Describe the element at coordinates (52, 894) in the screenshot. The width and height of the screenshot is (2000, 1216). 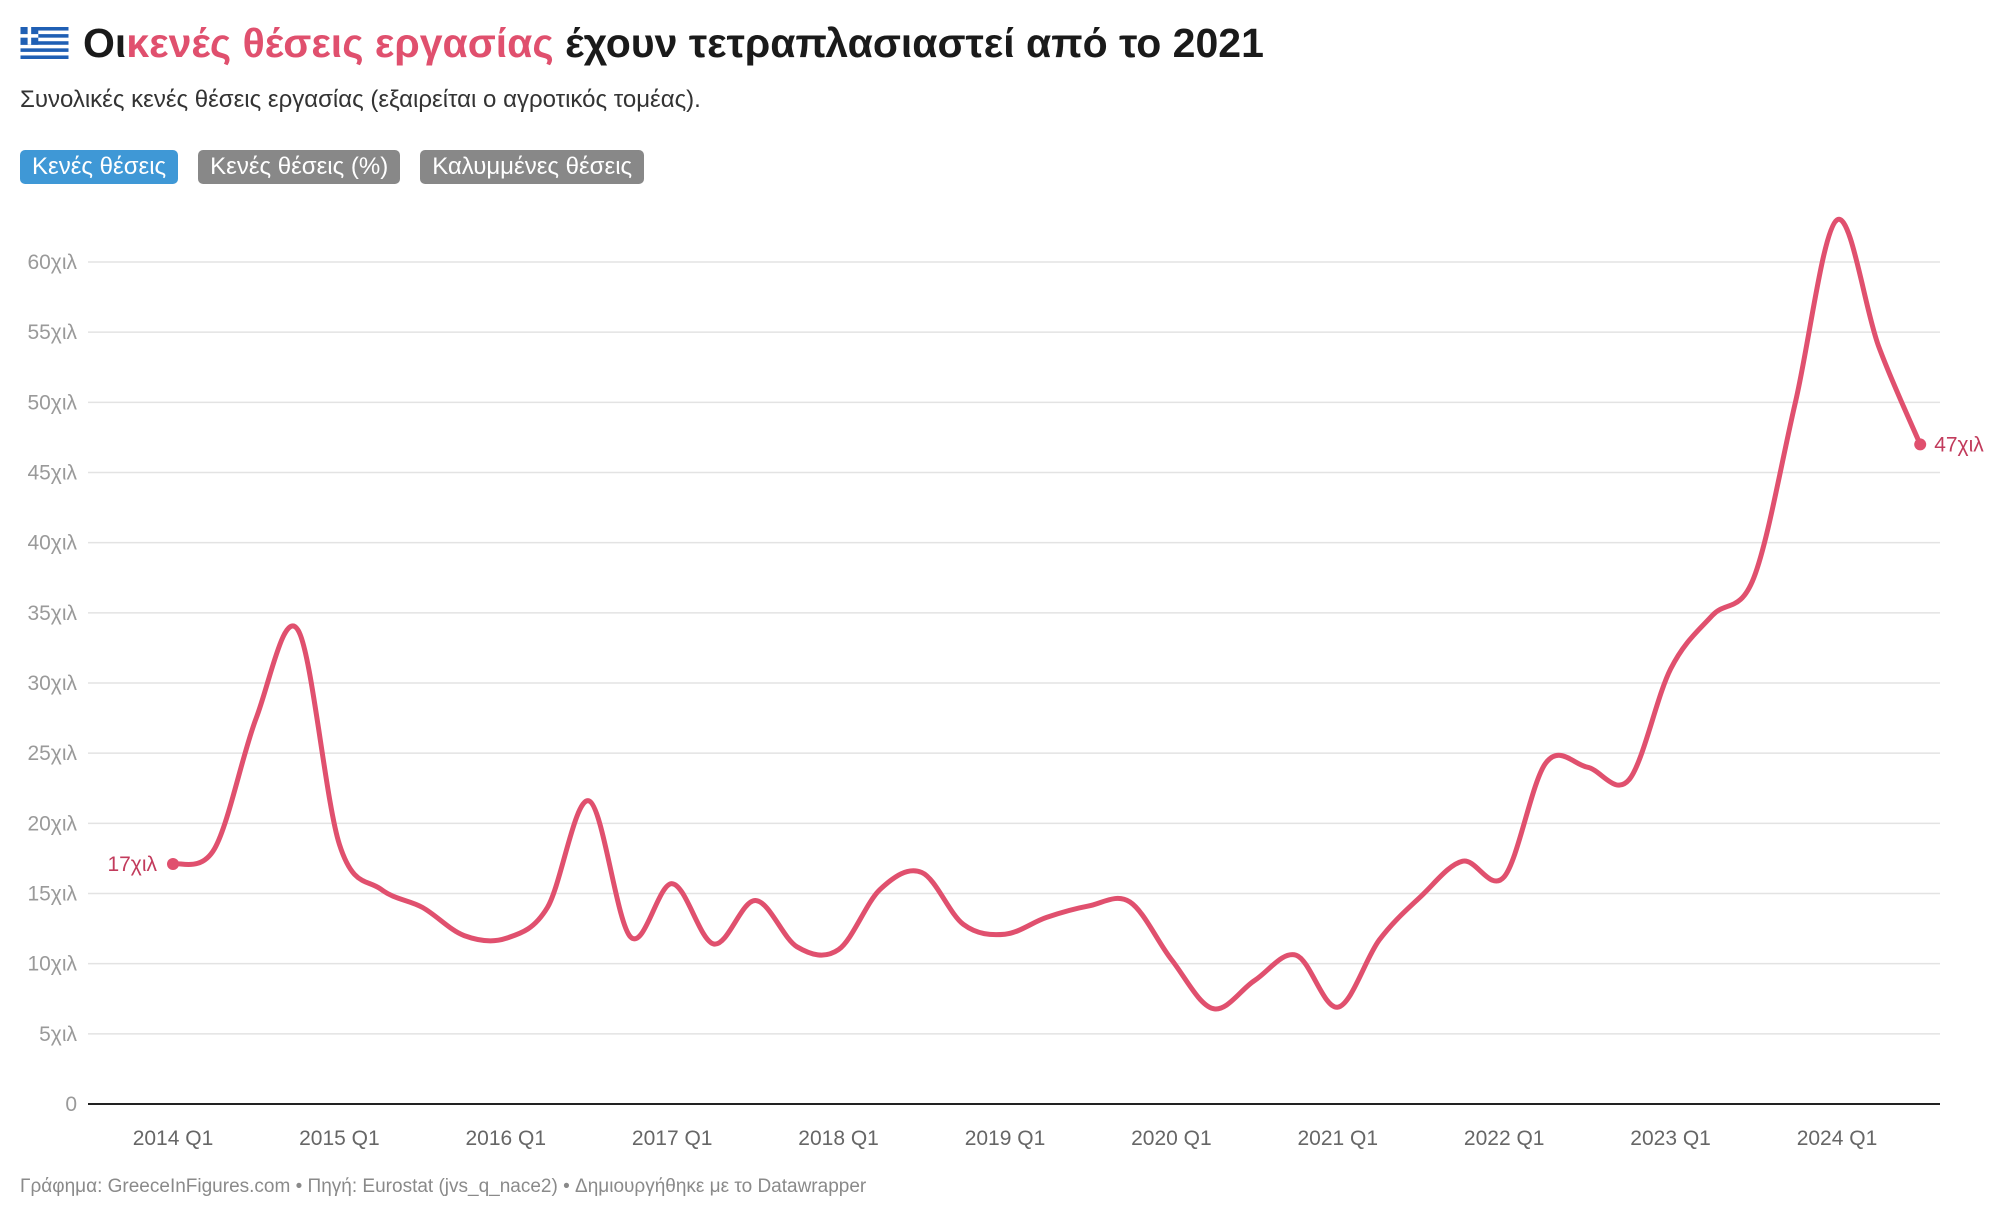
I see `y-tick-label: 15χιλ` at that location.